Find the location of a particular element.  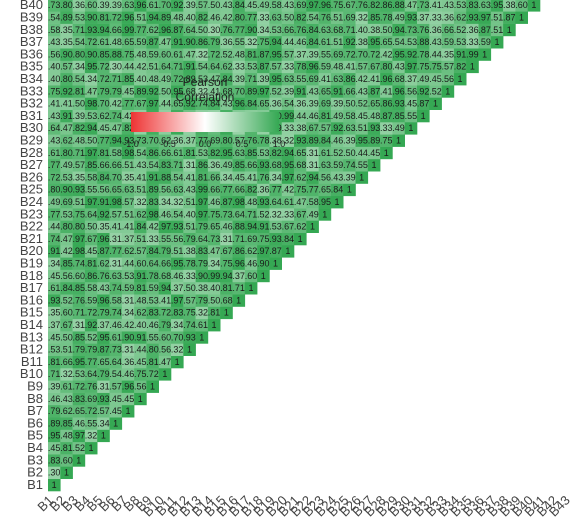

legend-ticks: -1.0 -0.5 0.0 0.5 1.0 is located at coordinates (204, 144).